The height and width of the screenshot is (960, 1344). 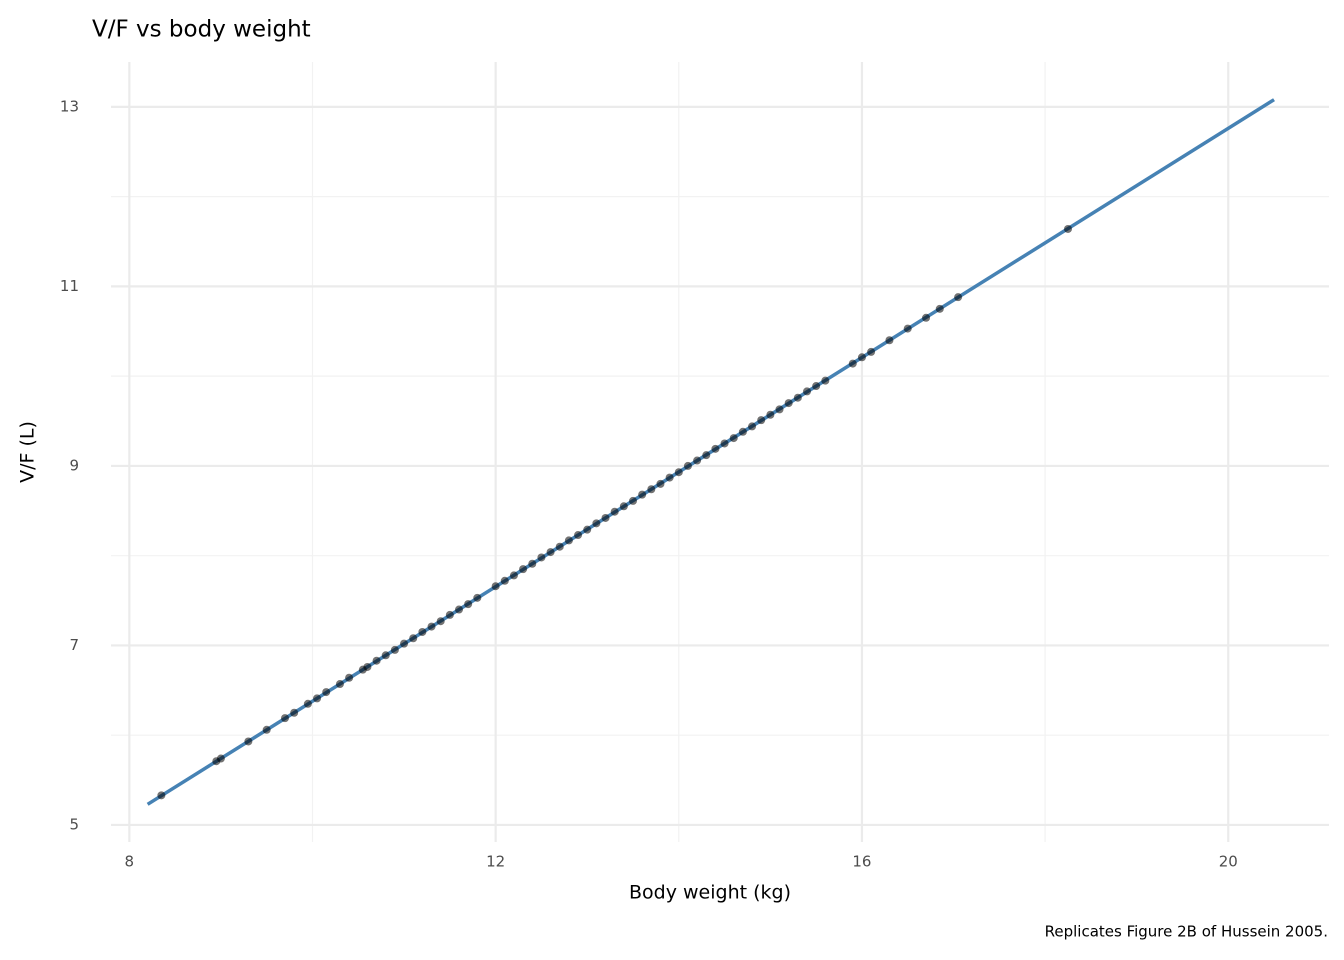 What do you see at coordinates (130, 862) in the screenshot?
I see `x-tick-label: 8` at bounding box center [130, 862].